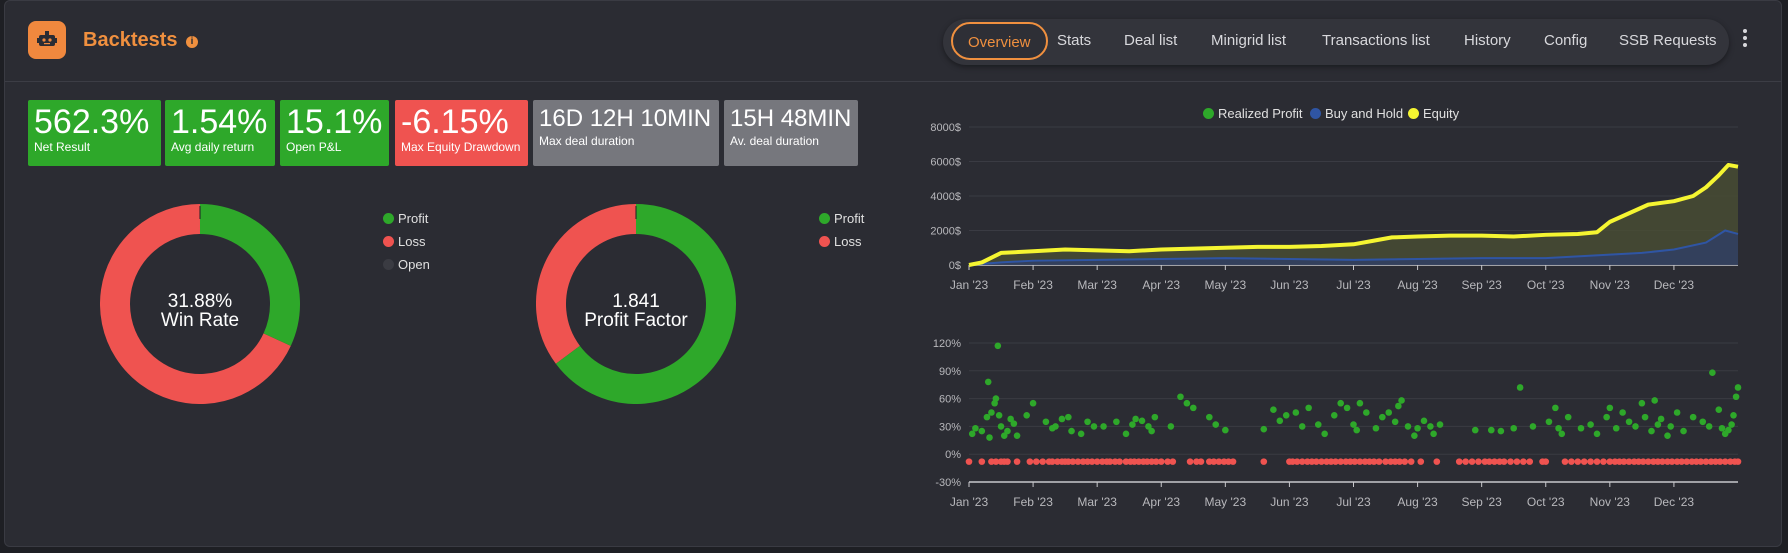 The width and height of the screenshot is (1788, 553). I want to click on x-tick-label: Dec '23, so click(1674, 502).